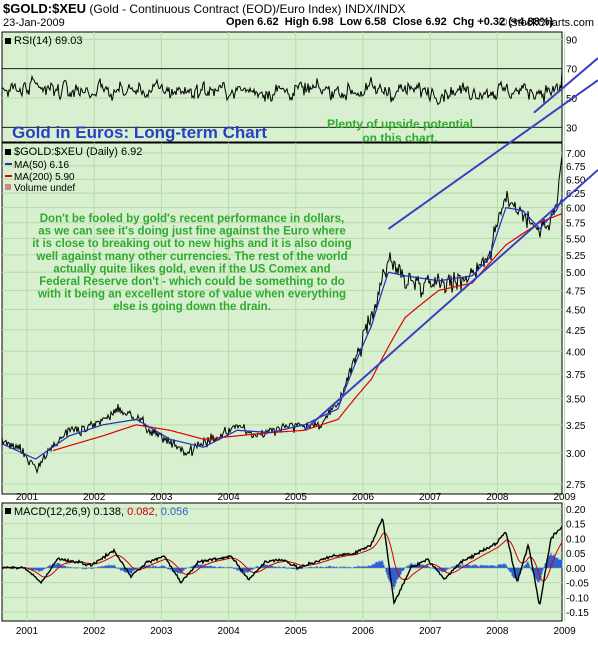  Describe the element at coordinates (309, 22) in the screenshot. I see `header-high: High 6.98` at that location.